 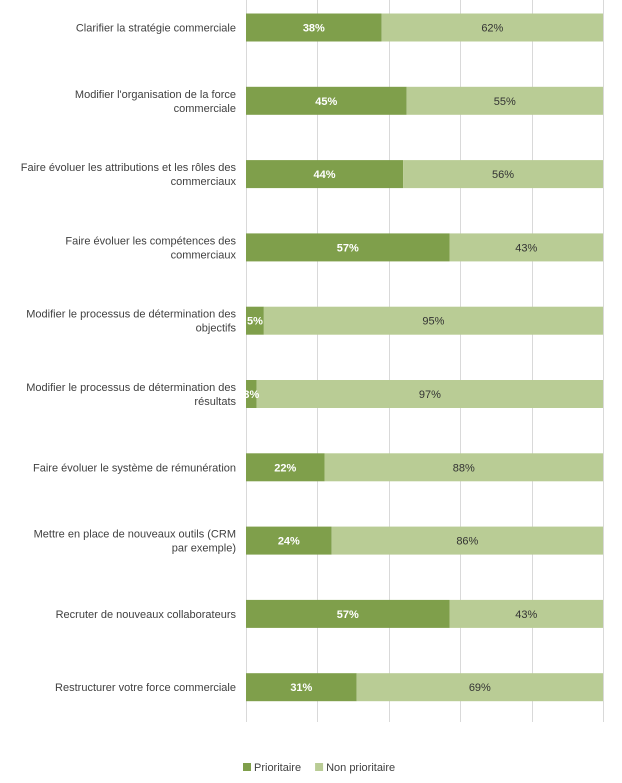 I want to click on data-label-prioritaire: 45%, so click(x=326, y=102).